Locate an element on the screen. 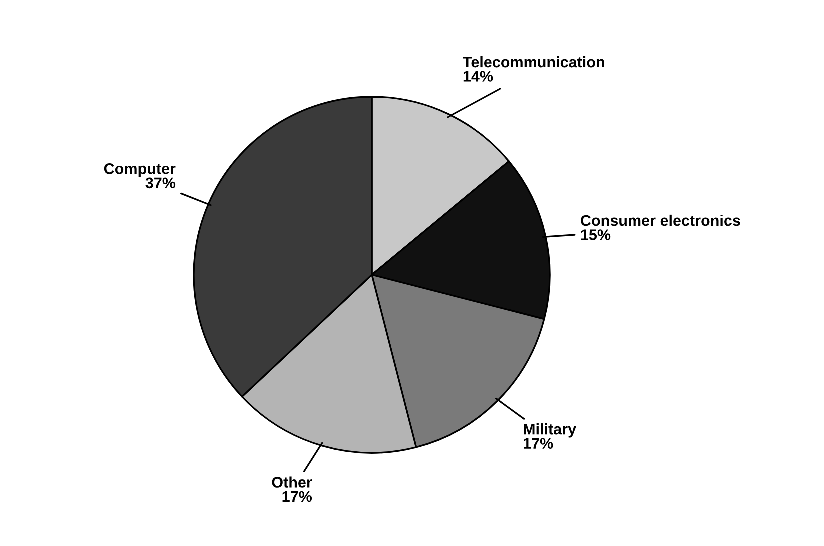 The width and height of the screenshot is (824, 546). slice-label: Other is located at coordinates (292, 482).